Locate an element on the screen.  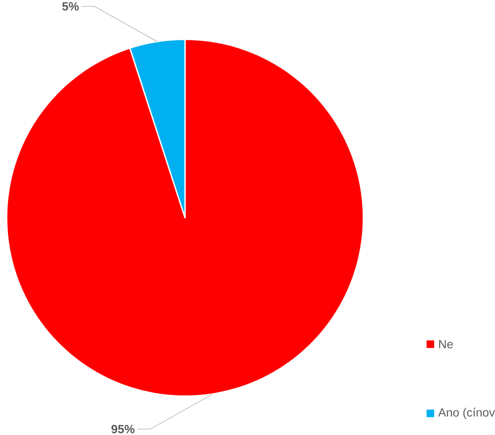
data-label: 95% is located at coordinates (123, 429).